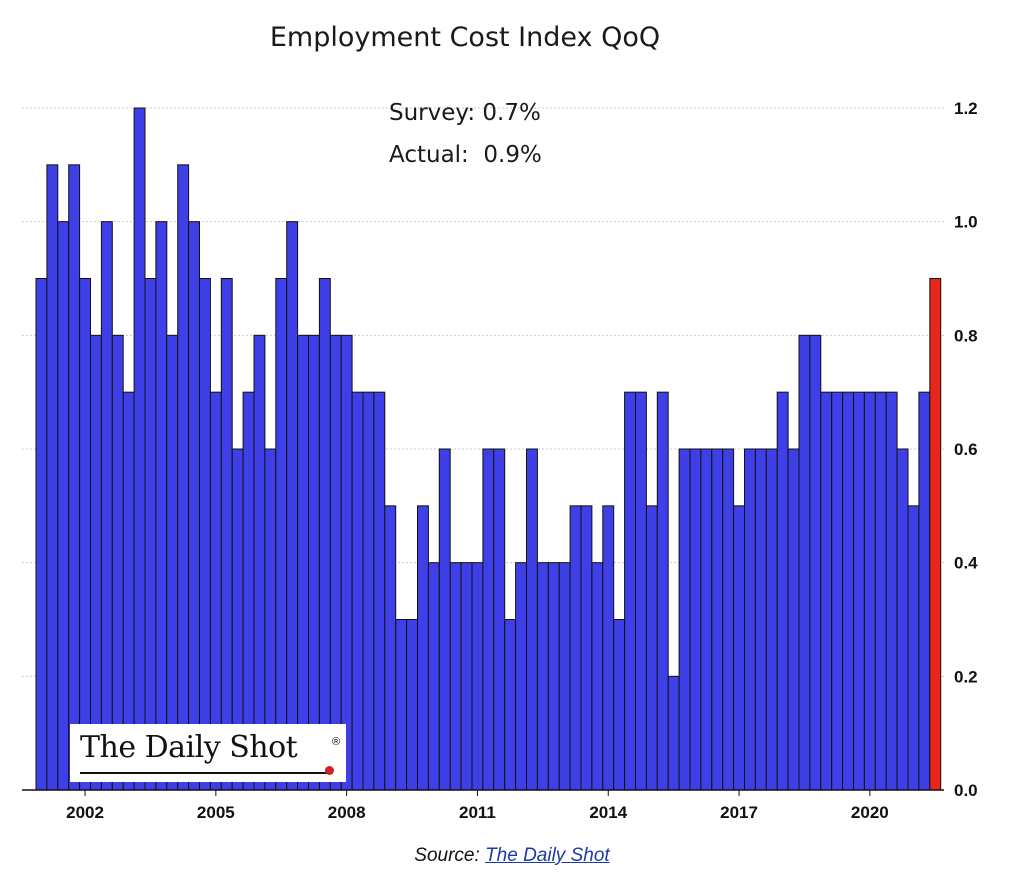 This screenshot has height=878, width=1024. What do you see at coordinates (336, 742) in the screenshot?
I see `logo-registered-mark: ®` at bounding box center [336, 742].